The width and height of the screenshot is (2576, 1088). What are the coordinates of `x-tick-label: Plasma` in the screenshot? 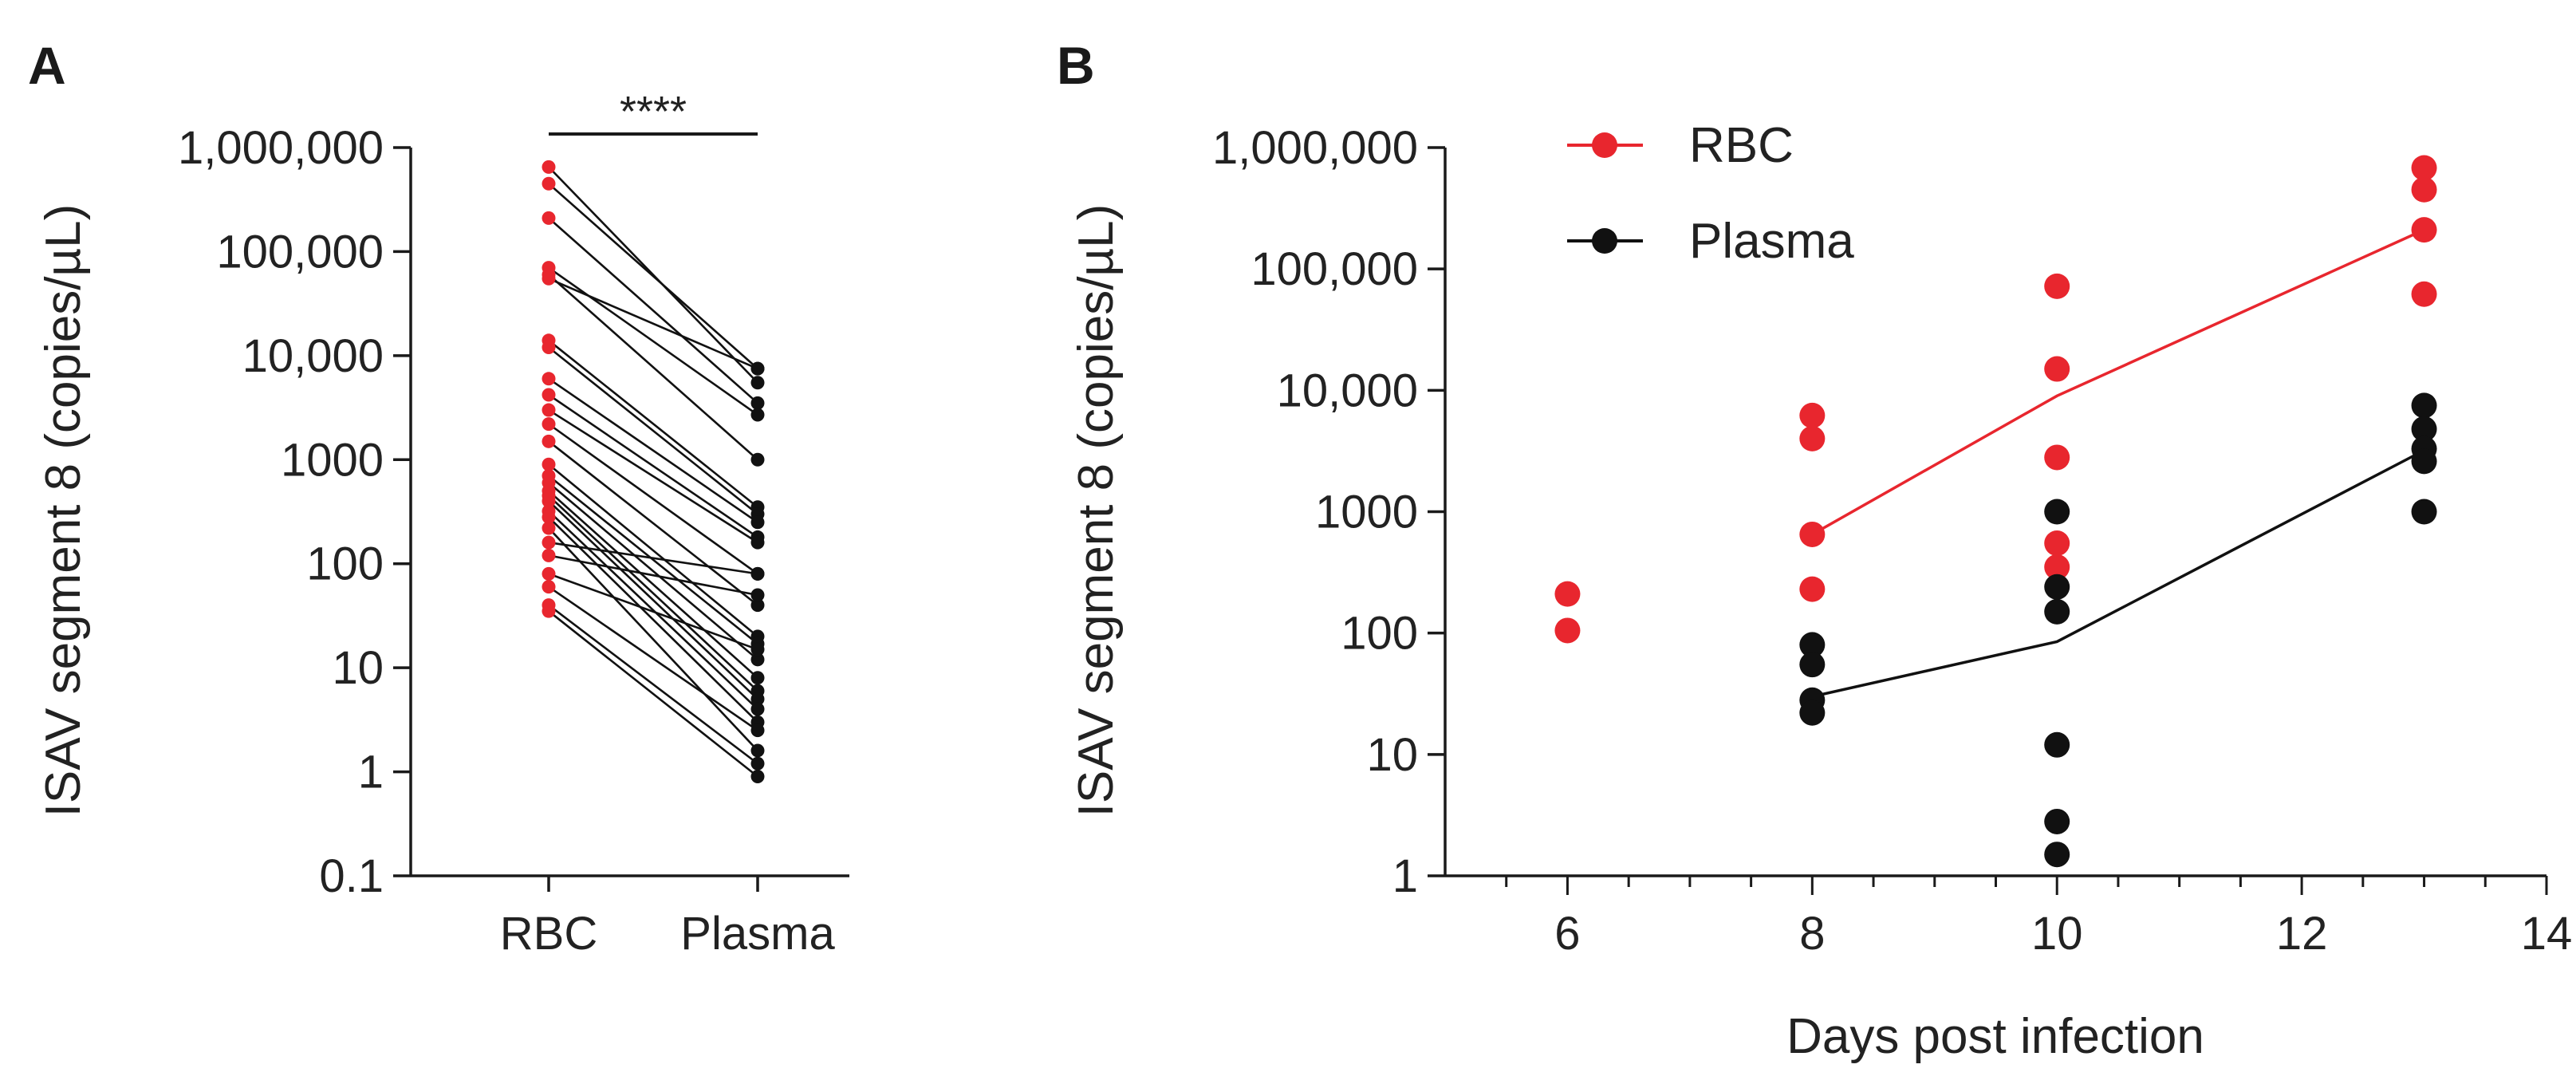 It's located at (757, 934).